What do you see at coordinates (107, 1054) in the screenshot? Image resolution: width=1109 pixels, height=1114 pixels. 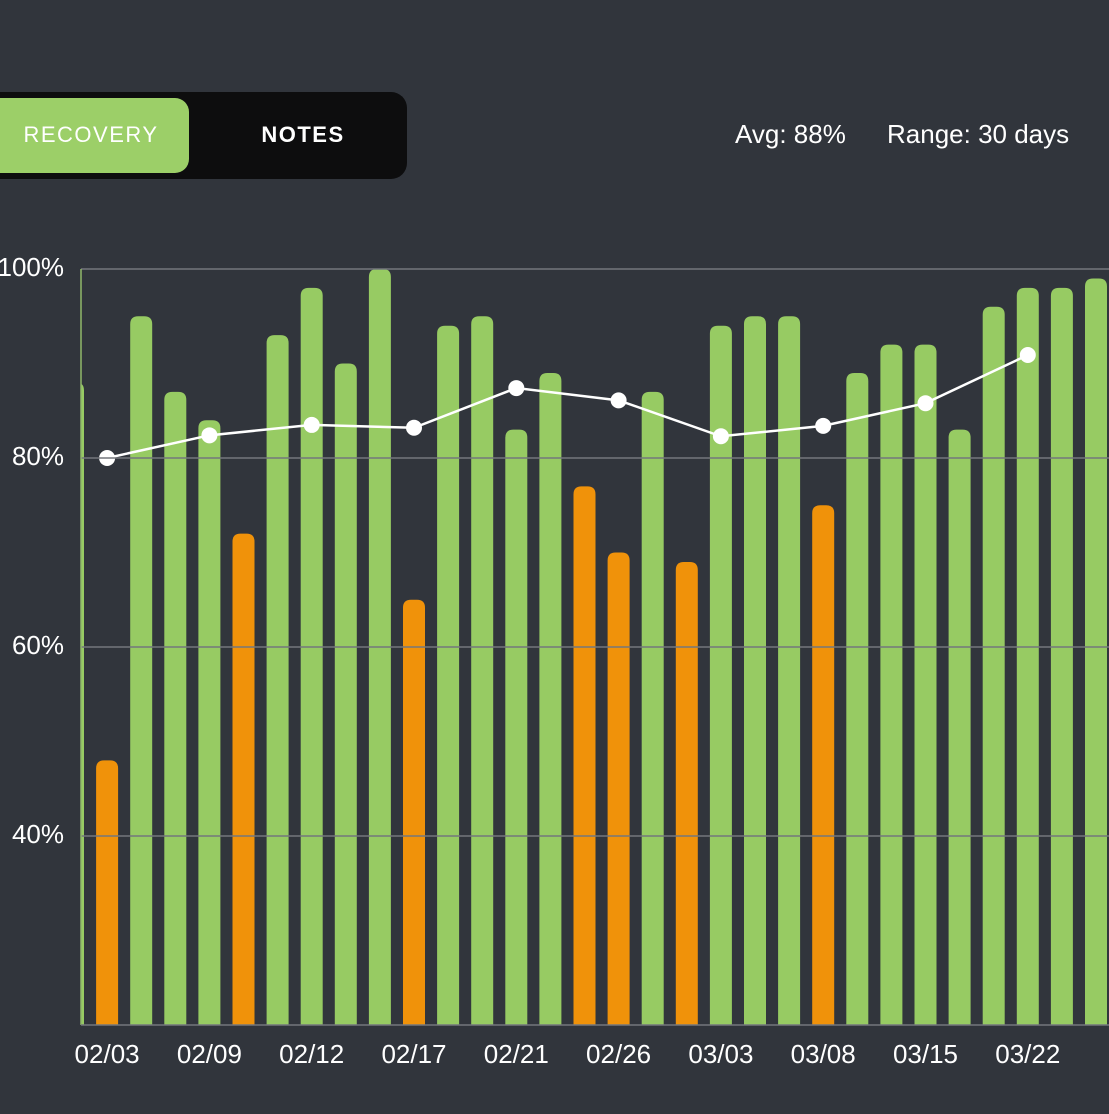 I see `x-tick-label: 02/03` at bounding box center [107, 1054].